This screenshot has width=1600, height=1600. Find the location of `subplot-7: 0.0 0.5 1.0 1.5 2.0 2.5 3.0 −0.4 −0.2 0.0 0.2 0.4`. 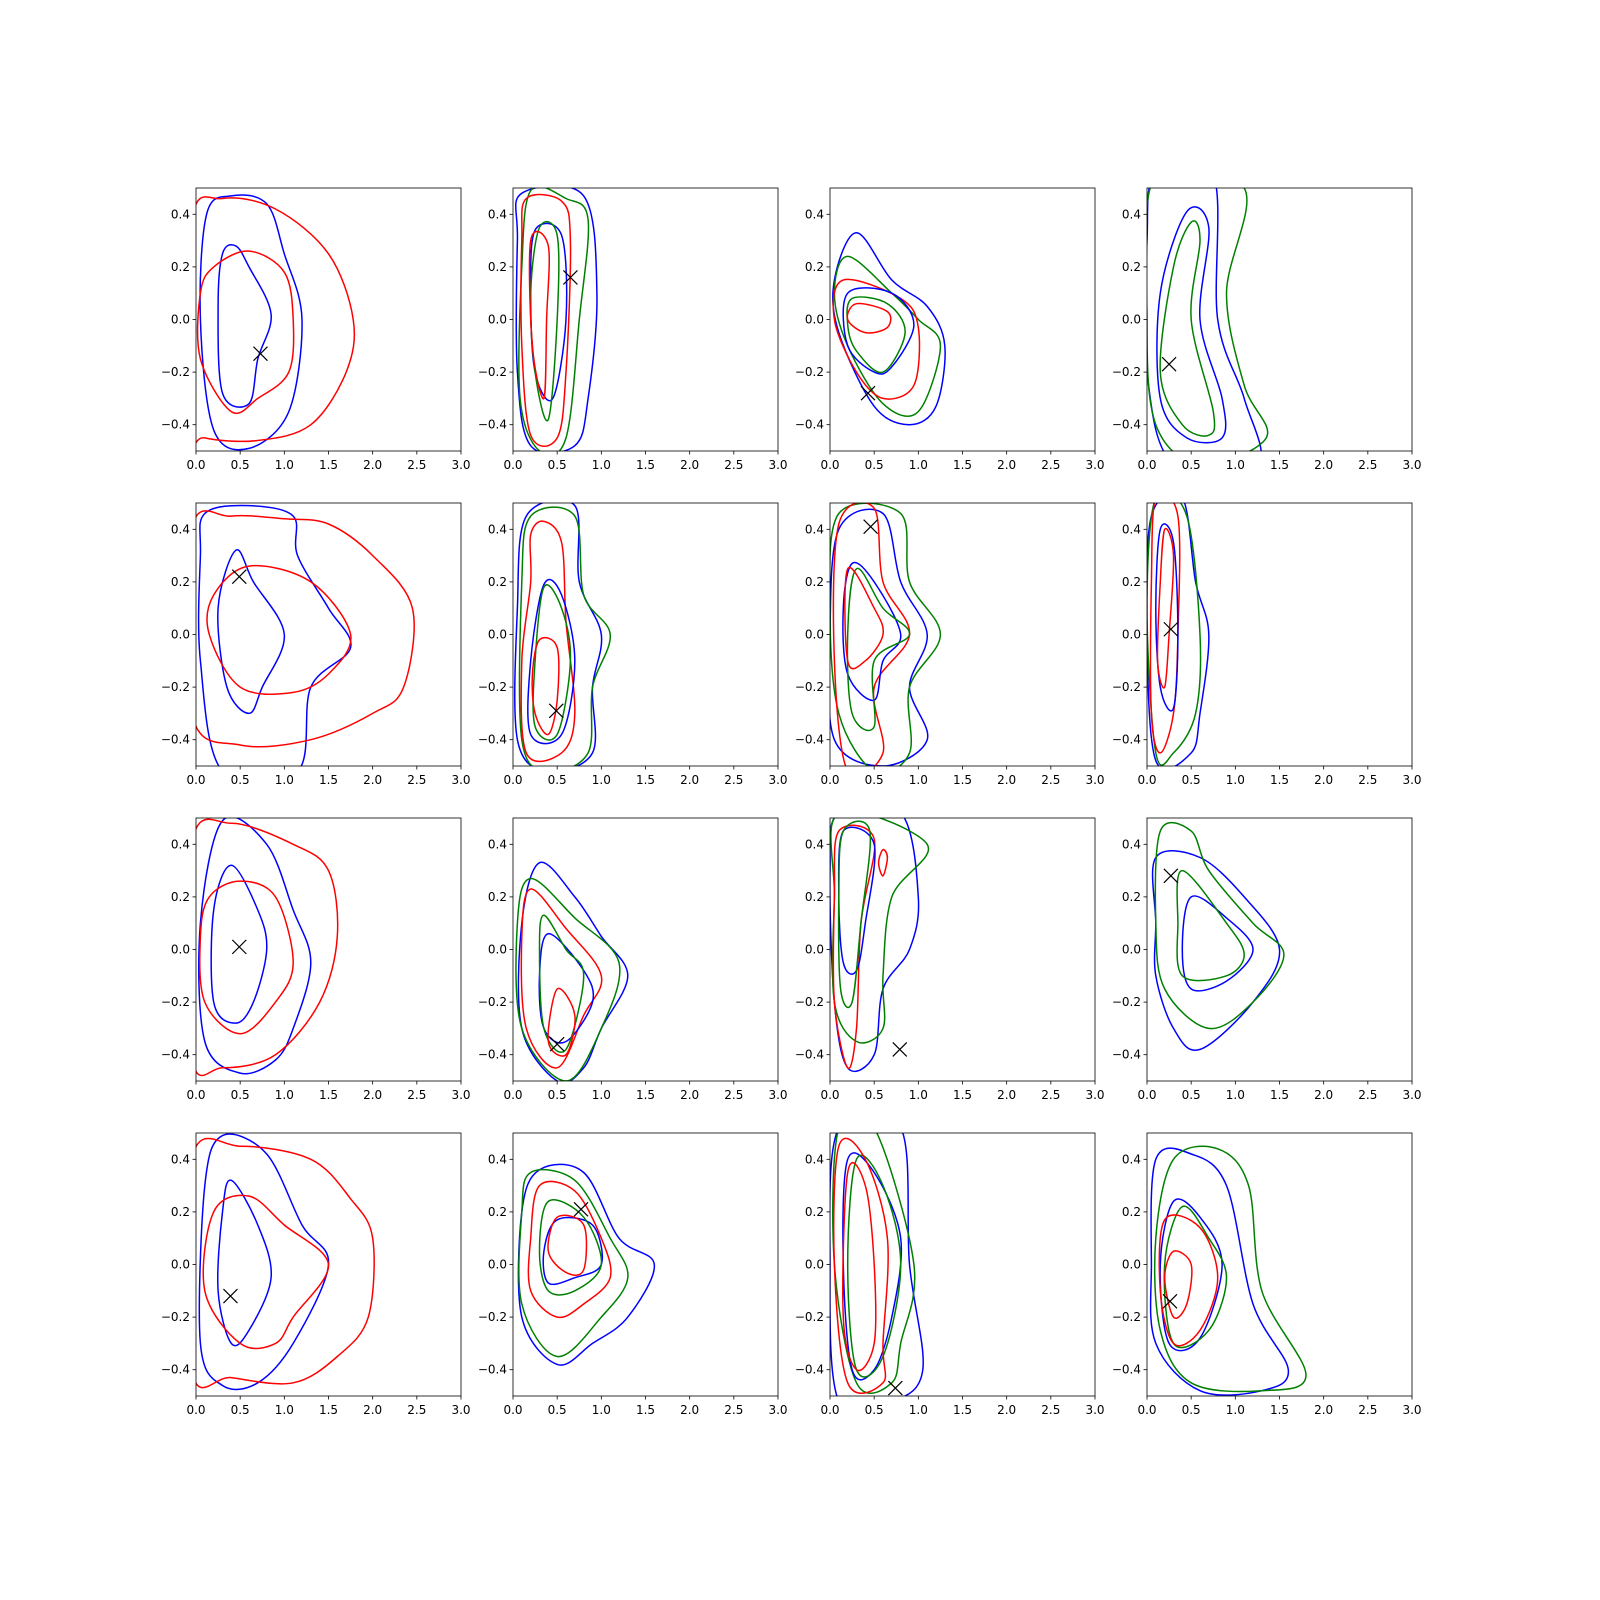

subplot-7: 0.0 0.5 1.0 1.5 2.0 2.5 3.0 −0.4 −0.2 0.0 0.2 0.4 is located at coordinates (950, 644).